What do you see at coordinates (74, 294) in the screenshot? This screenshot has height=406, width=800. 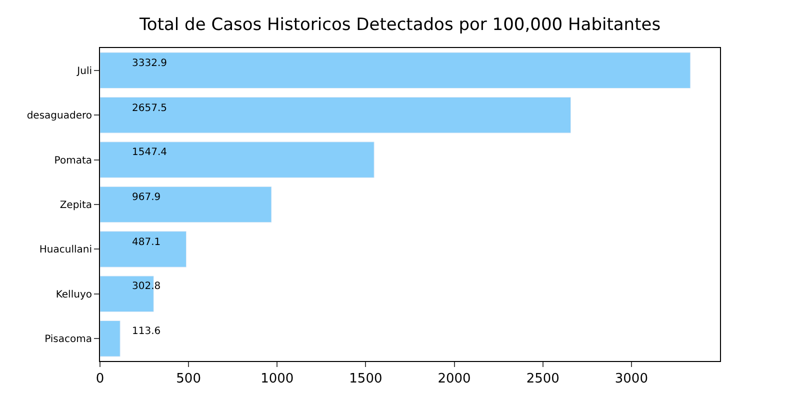 I see `y-tick-label: Kelluyo` at bounding box center [74, 294].